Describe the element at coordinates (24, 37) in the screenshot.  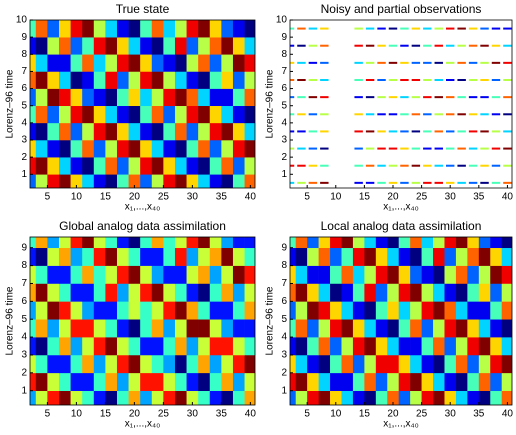
I see `y-tick-label: 9` at that location.